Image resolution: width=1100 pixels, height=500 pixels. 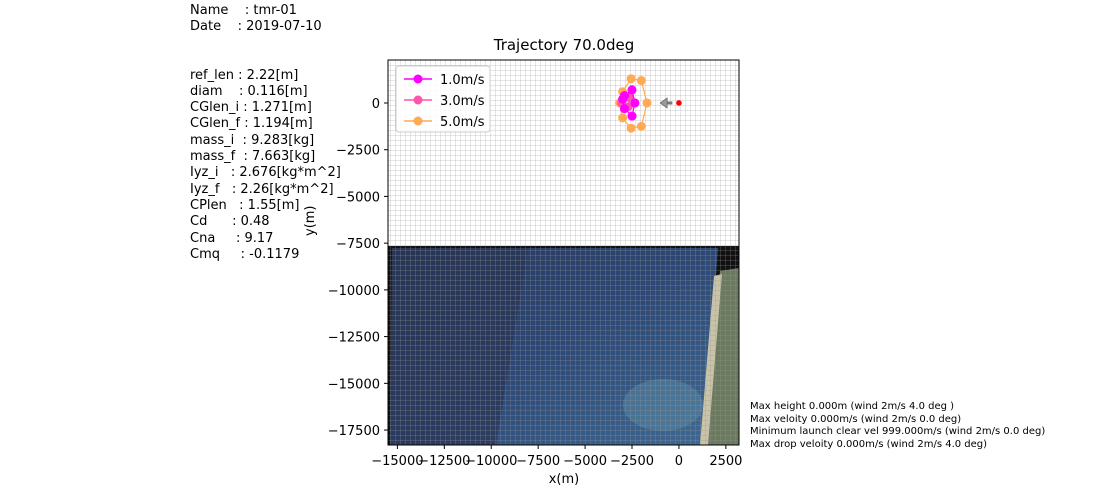 I want to click on wind-arrow, so click(x=666, y=103).